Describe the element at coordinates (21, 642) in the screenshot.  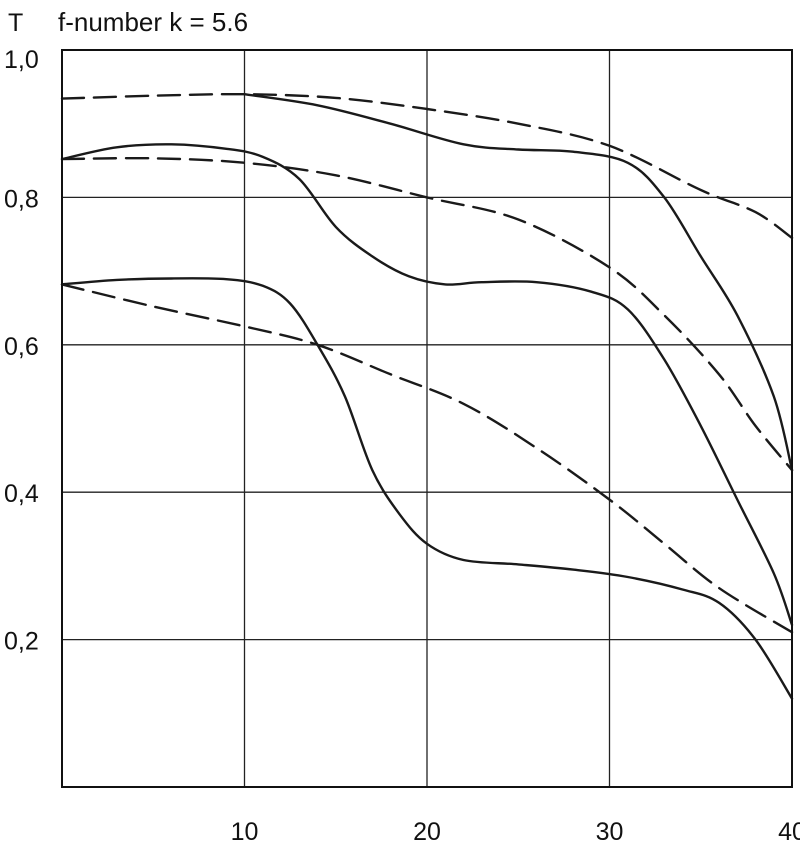
I see `y-tick-label: 0,2` at that location.